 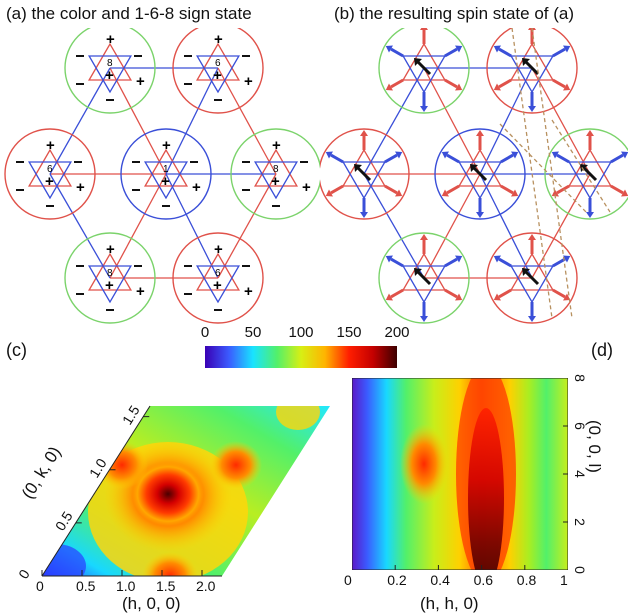 I want to click on site-green-circle: 8++ +, so click(x=110, y=71).